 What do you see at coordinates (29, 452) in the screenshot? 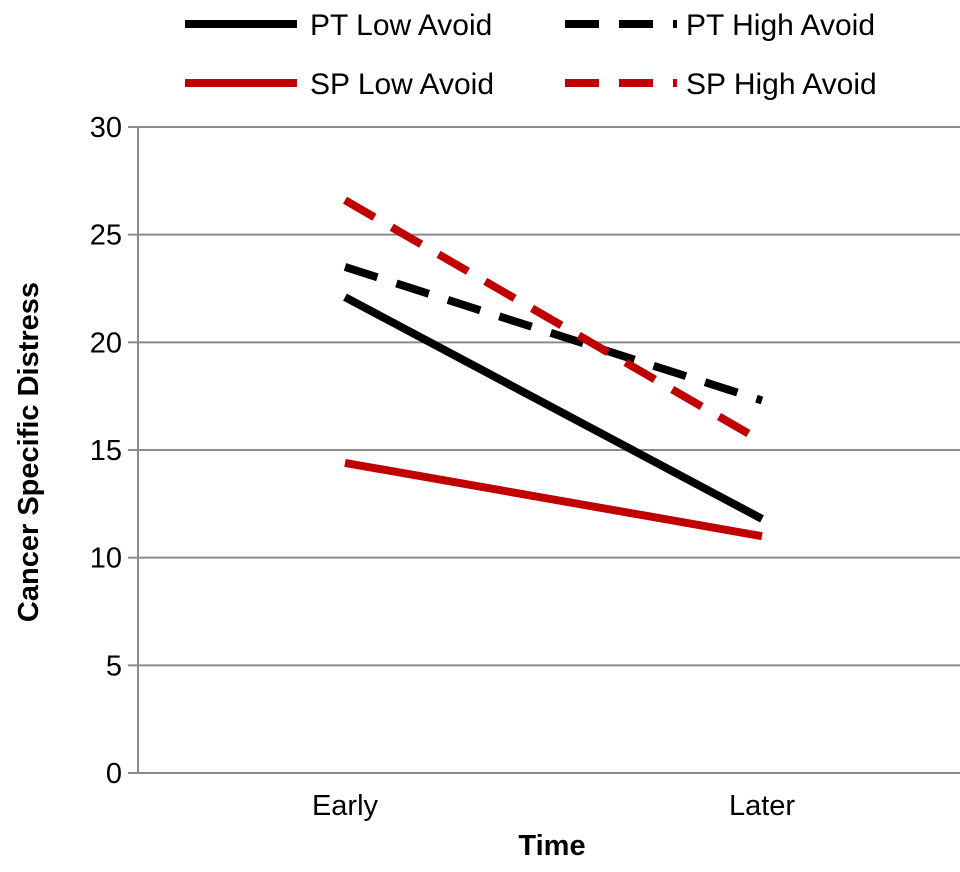
I see `y-axis-title: Cancer Specific Distress` at bounding box center [29, 452].